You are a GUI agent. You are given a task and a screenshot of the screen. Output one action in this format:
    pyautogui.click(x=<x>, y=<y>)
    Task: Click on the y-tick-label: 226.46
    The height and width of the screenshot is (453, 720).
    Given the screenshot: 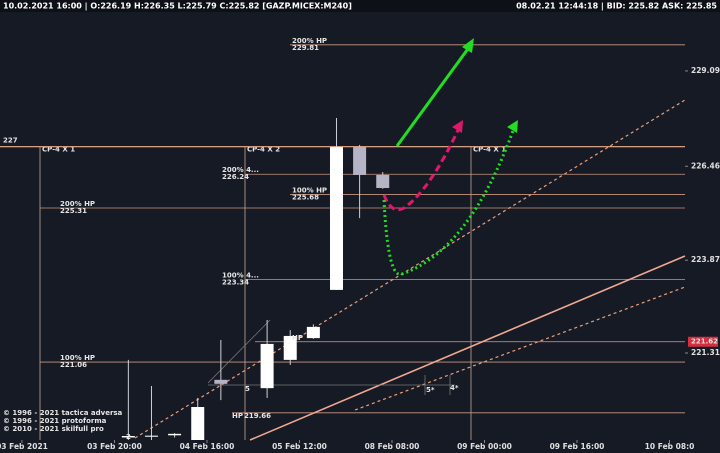 What is the action you would take?
    pyautogui.click(x=705, y=165)
    